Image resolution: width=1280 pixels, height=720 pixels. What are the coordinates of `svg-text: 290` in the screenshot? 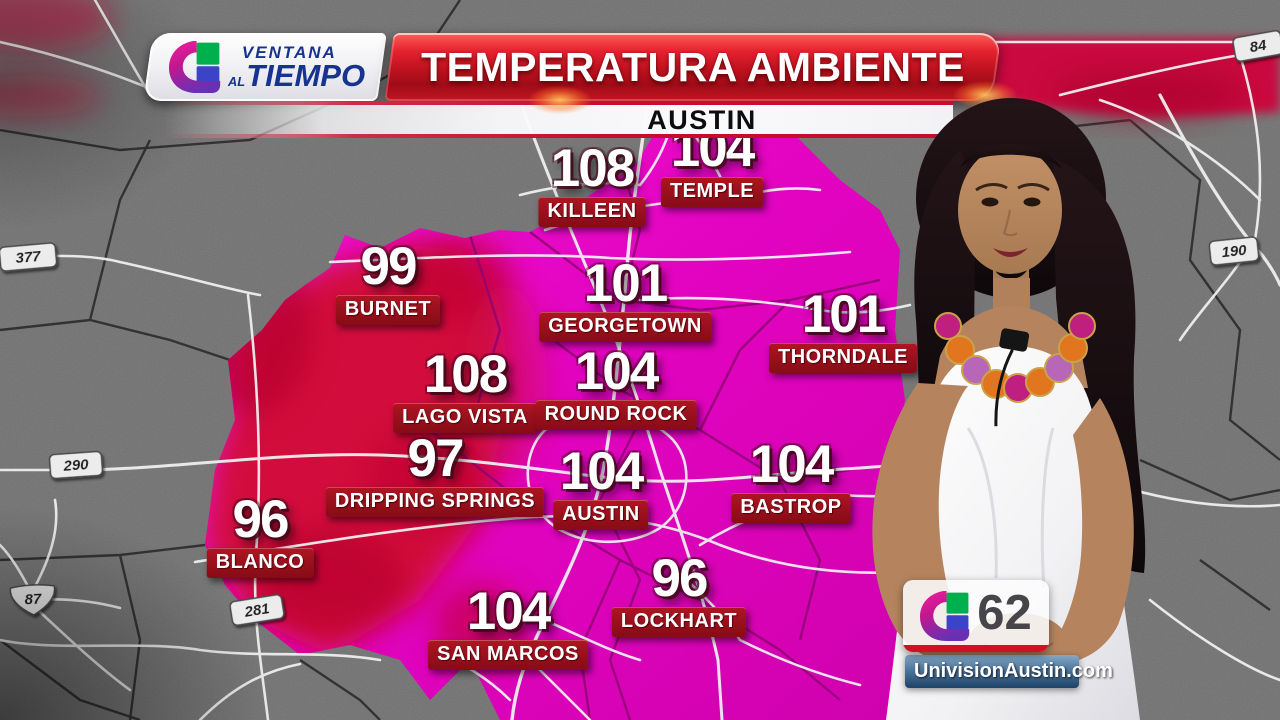 It's located at (76, 465).